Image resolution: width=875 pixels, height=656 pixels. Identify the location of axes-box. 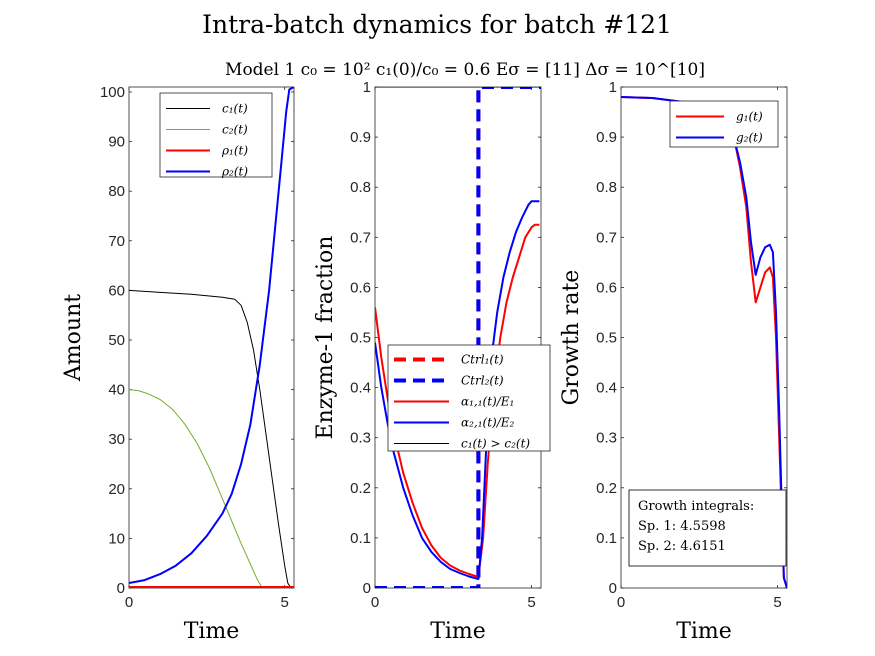
(458, 337).